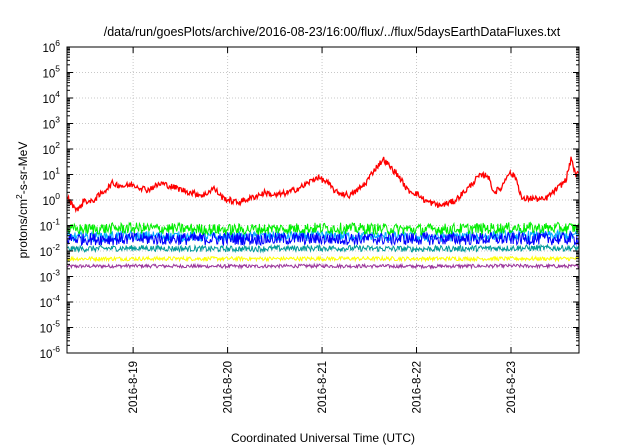 Image resolution: width=640 pixels, height=448 pixels. I want to click on x-tick-label: 2016-8-23, so click(512, 387).